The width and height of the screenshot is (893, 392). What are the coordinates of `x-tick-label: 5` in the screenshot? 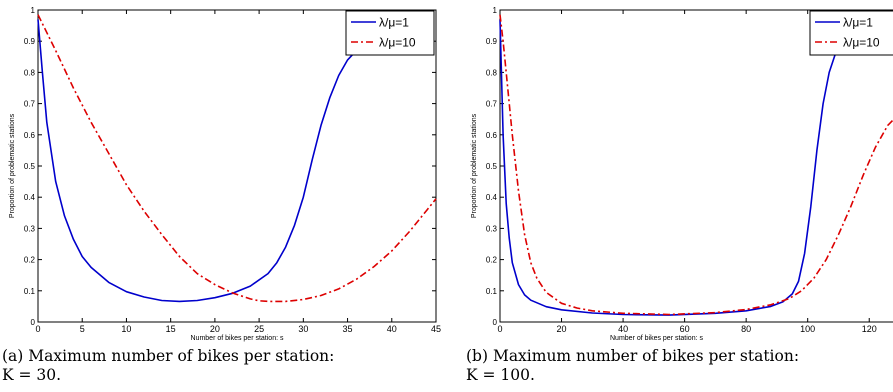 It's located at (82, 329).